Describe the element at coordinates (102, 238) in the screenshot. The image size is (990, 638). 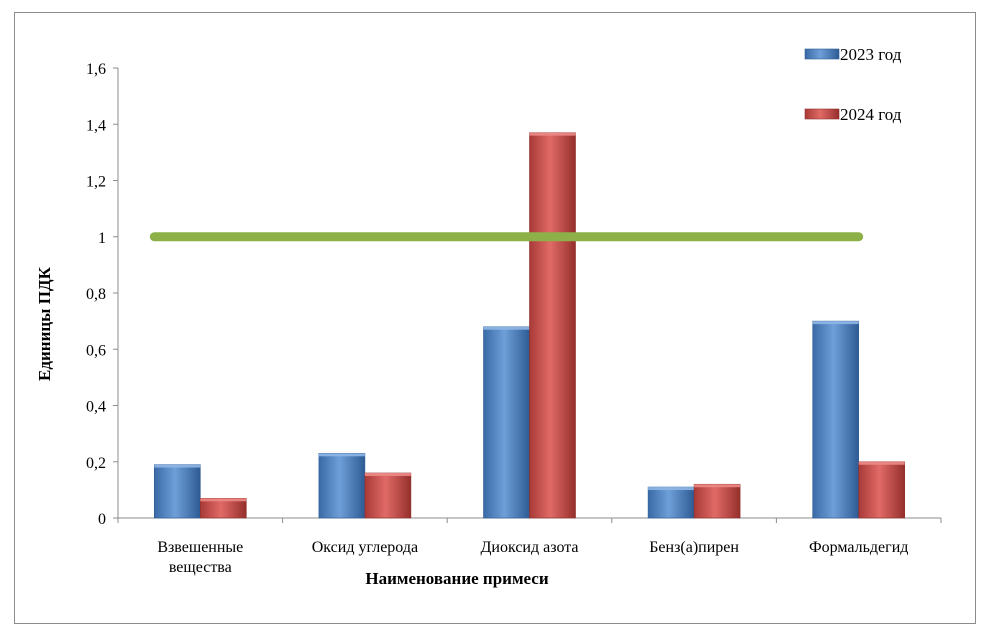
I see `y-tick-label: 1` at that location.